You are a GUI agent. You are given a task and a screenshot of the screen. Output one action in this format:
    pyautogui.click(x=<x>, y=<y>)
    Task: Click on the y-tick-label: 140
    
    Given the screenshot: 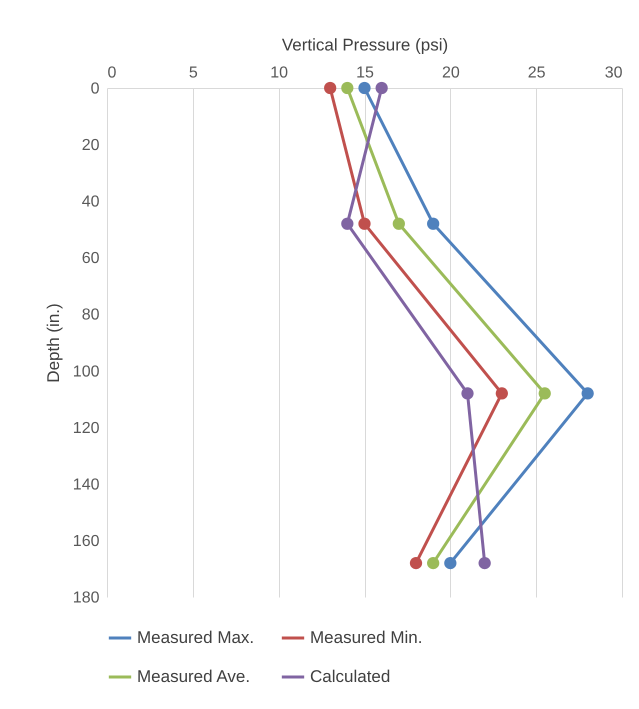 What is the action you would take?
    pyautogui.click(x=86, y=485)
    